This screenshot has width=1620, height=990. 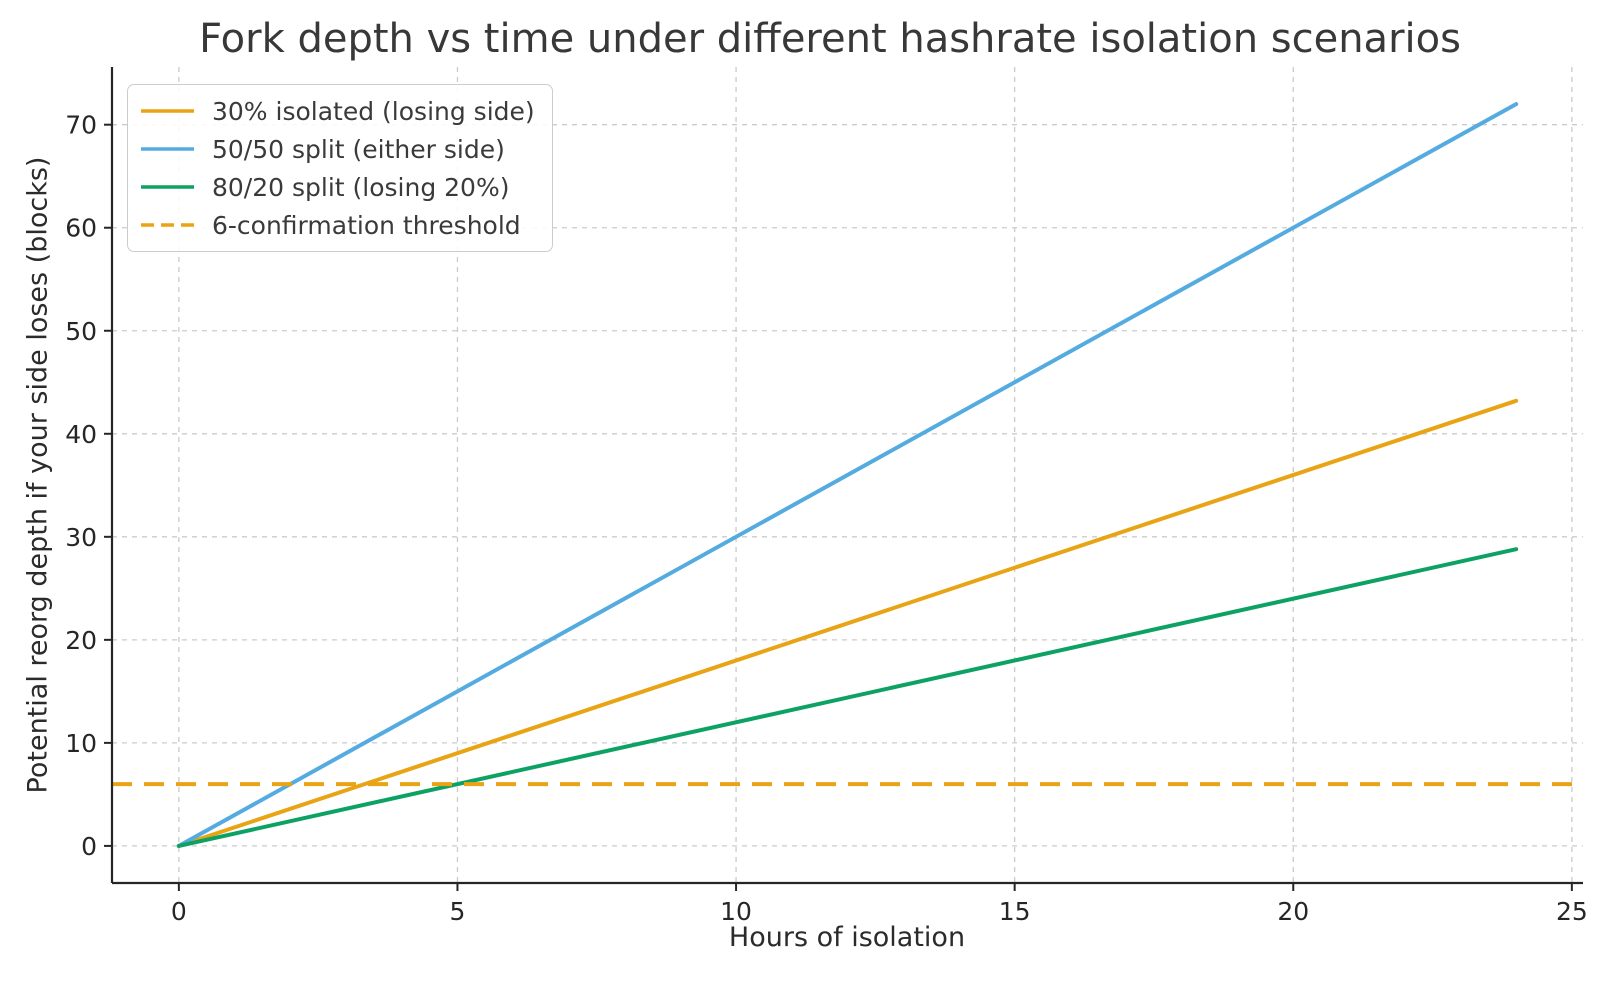 I want to click on y-tick-label: 60, so click(x=81, y=228).